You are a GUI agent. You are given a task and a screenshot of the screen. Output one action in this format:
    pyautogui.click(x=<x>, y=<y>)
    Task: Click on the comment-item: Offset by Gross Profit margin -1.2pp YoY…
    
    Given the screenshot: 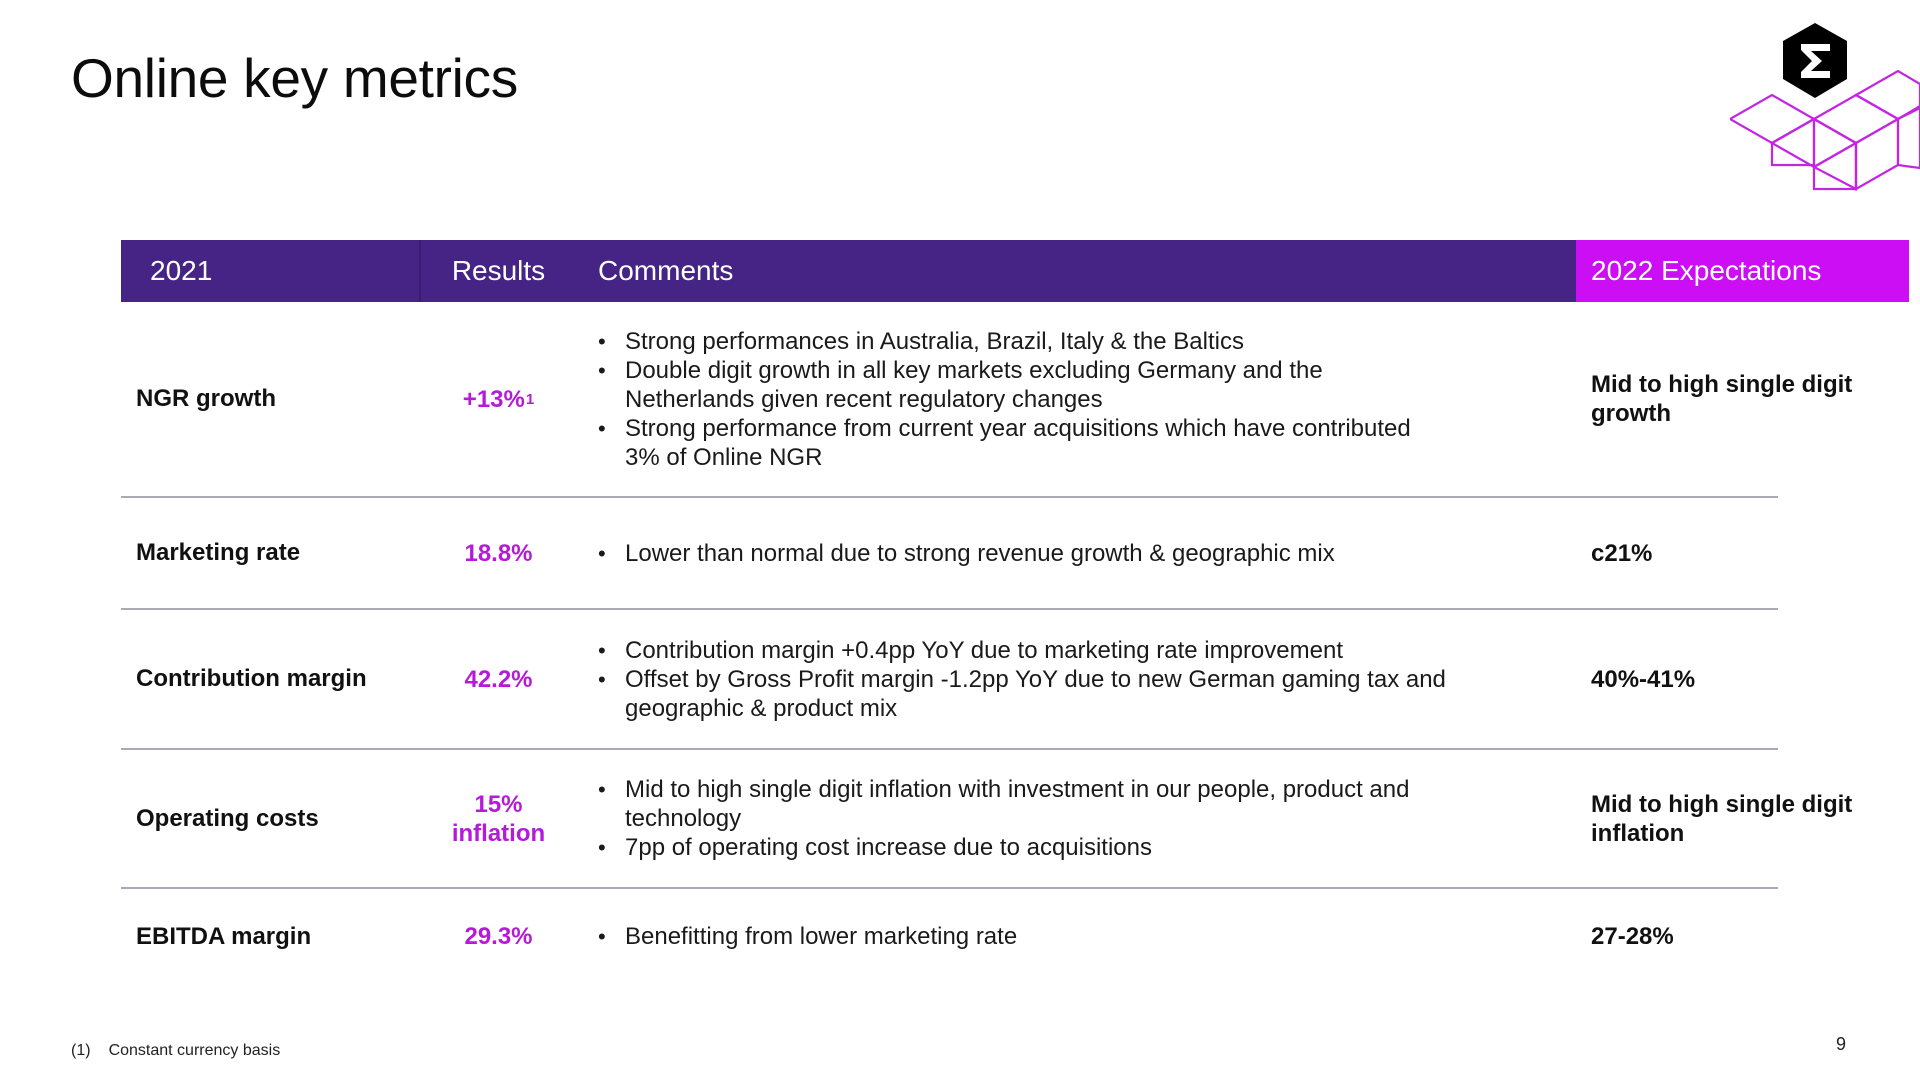 What is the action you would take?
    pyautogui.click(x=1023, y=694)
    